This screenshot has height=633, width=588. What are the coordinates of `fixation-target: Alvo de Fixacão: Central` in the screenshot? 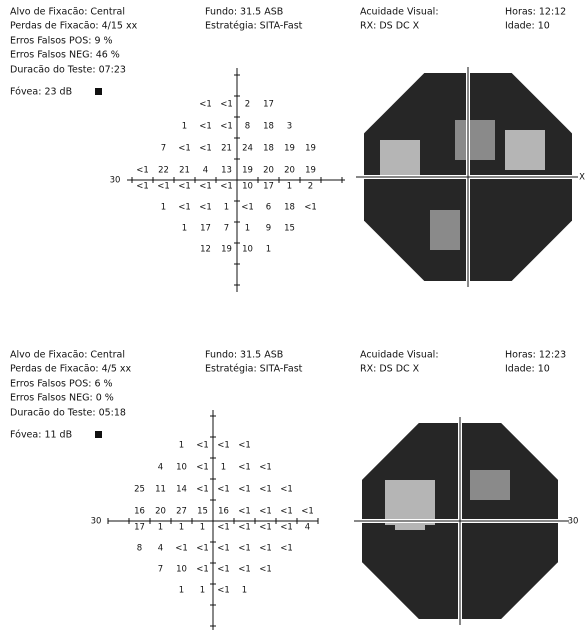 It's located at (67, 12).